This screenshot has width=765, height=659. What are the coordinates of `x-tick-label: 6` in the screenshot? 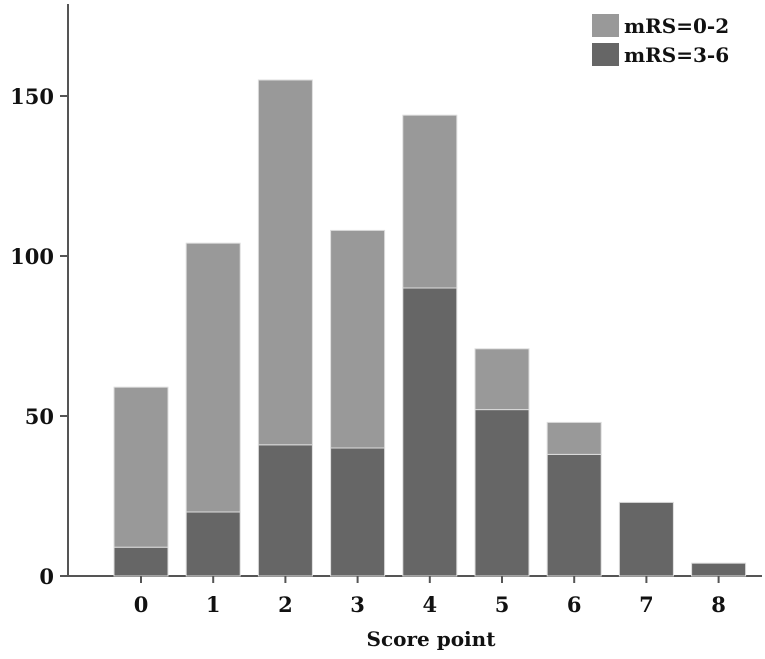 It's located at (574, 604).